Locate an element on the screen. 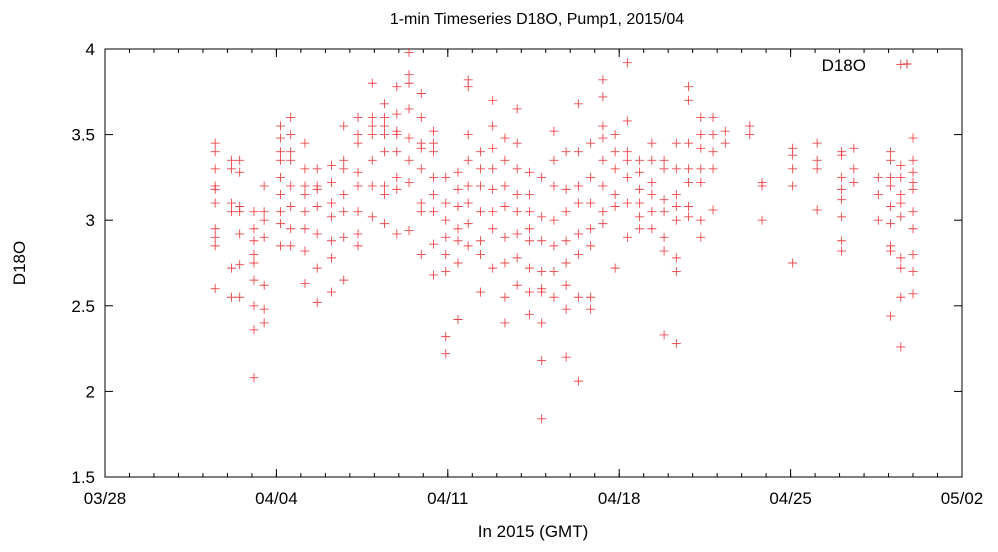  legend: D18O is located at coordinates (867, 65).